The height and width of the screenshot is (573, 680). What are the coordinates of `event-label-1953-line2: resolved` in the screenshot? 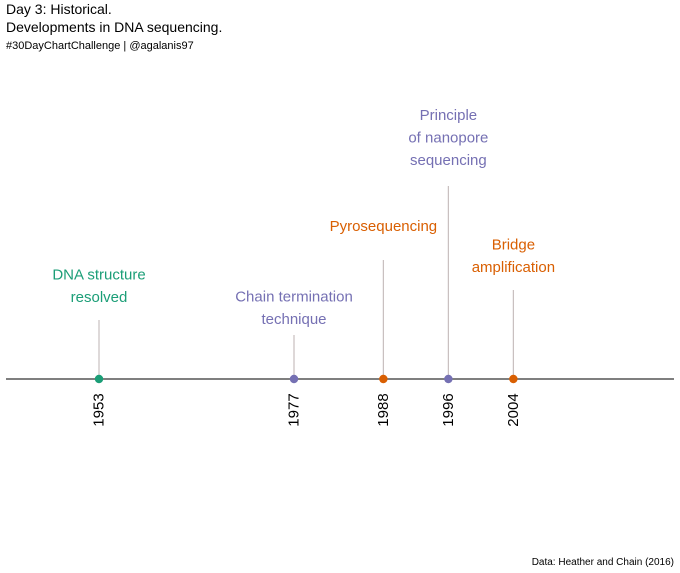 It's located at (99, 297).